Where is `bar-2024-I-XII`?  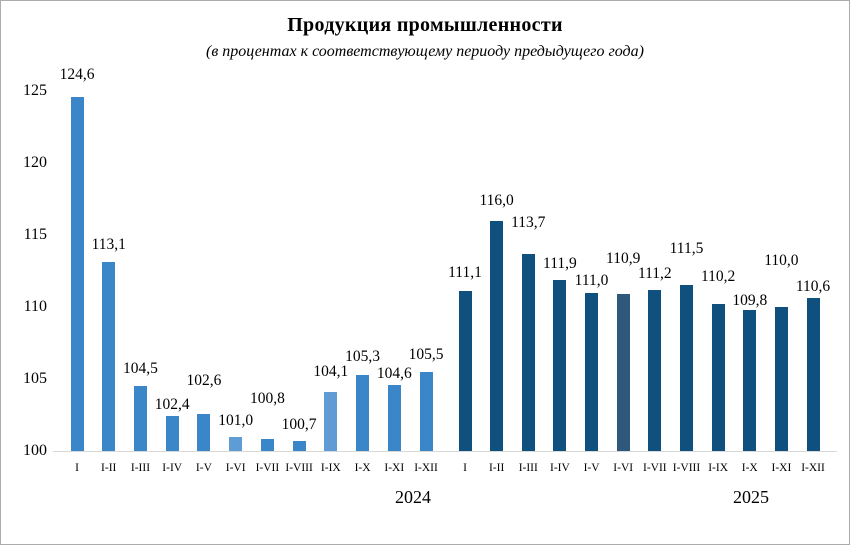
bar-2024-I-XII is located at coordinates (426, 411).